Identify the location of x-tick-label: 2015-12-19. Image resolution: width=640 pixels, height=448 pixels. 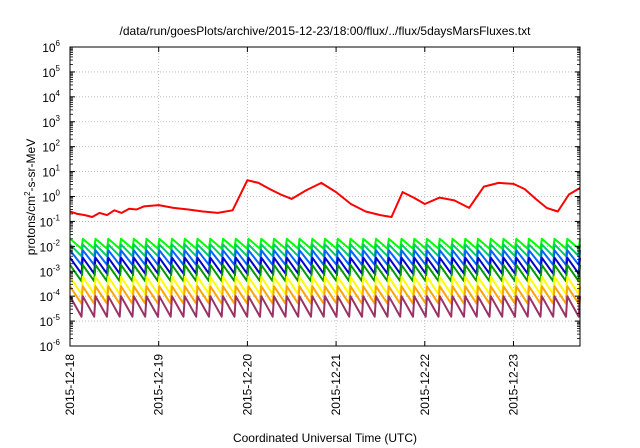
(159, 385).